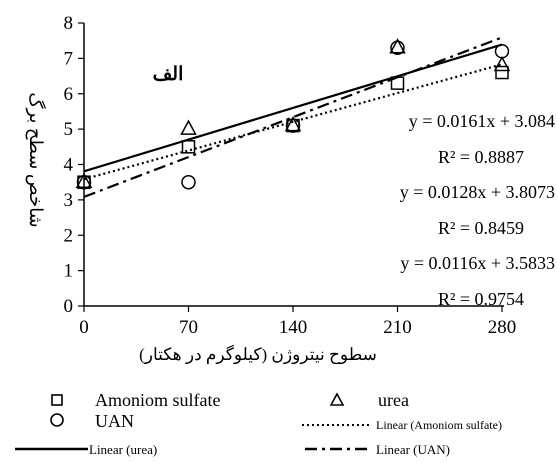 The image size is (557, 463). Describe the element at coordinates (57, 420) in the screenshot. I see `legend-circle-marker` at that location.